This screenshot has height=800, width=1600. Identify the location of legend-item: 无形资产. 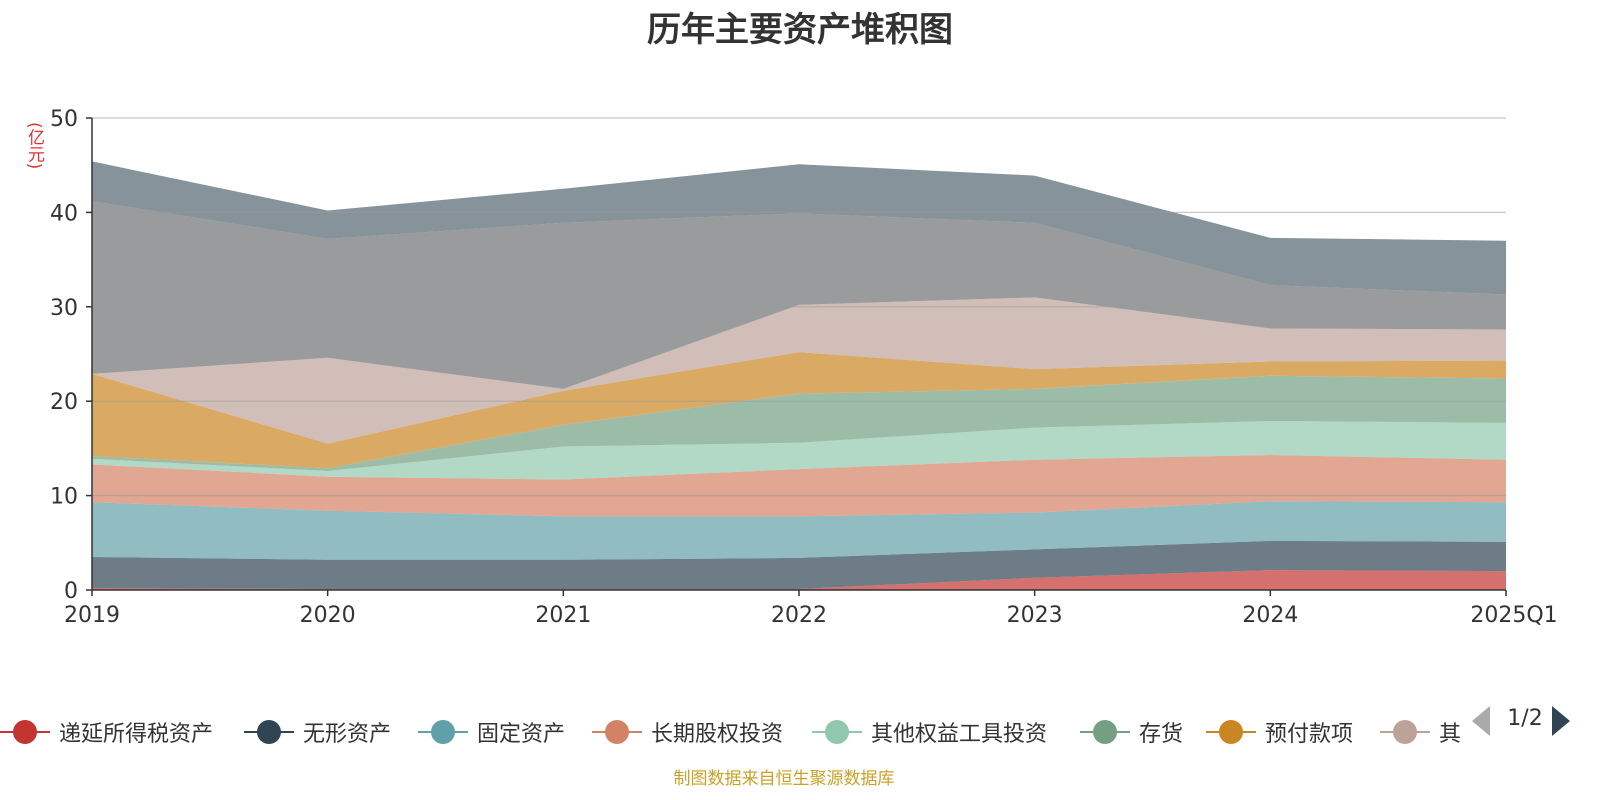
(317, 732).